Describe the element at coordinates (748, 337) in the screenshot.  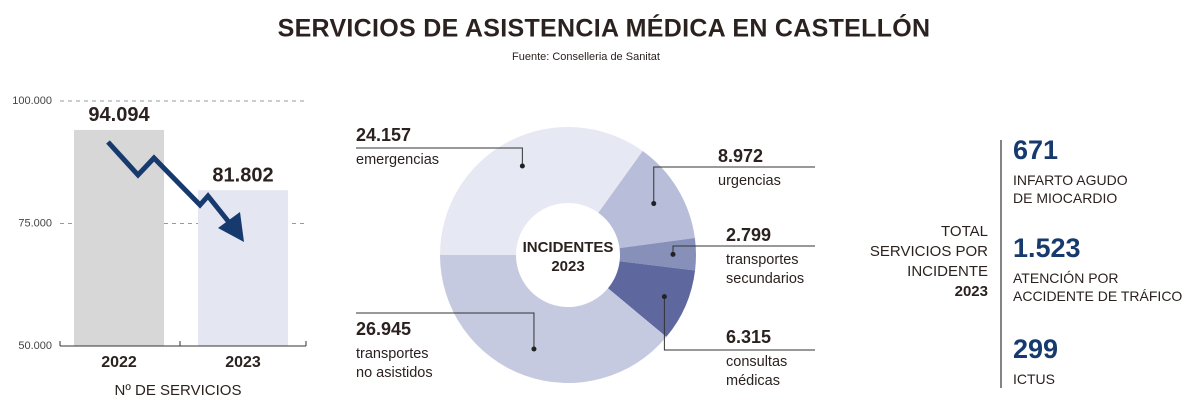
I see `value-label: 6.315` at that location.